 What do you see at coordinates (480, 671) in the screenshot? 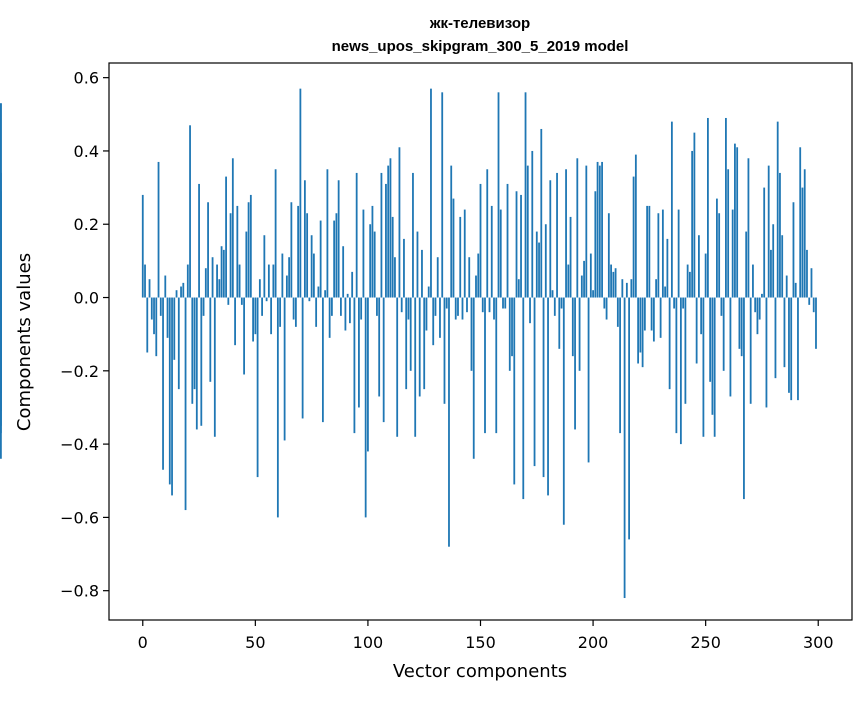
I see `x-axis-label: Vector components` at bounding box center [480, 671].